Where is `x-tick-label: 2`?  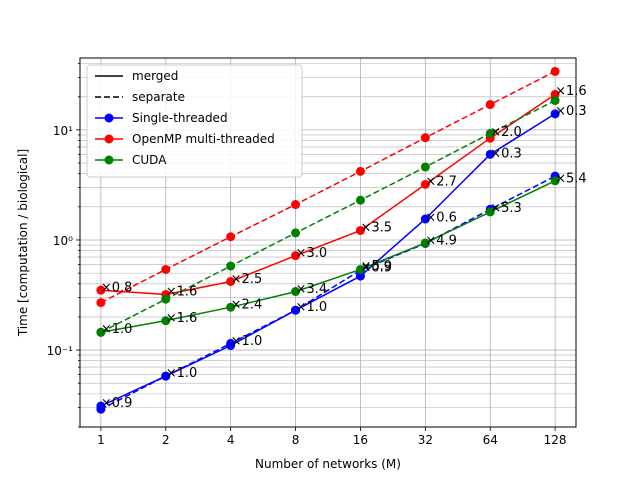
x-tick-label: 2 is located at coordinates (166, 440).